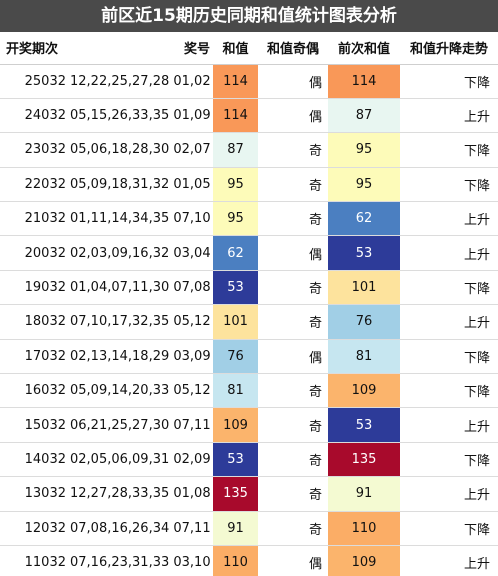  Describe the element at coordinates (364, 81) in the screenshot. I see `prev-sum-cell: 114` at that location.